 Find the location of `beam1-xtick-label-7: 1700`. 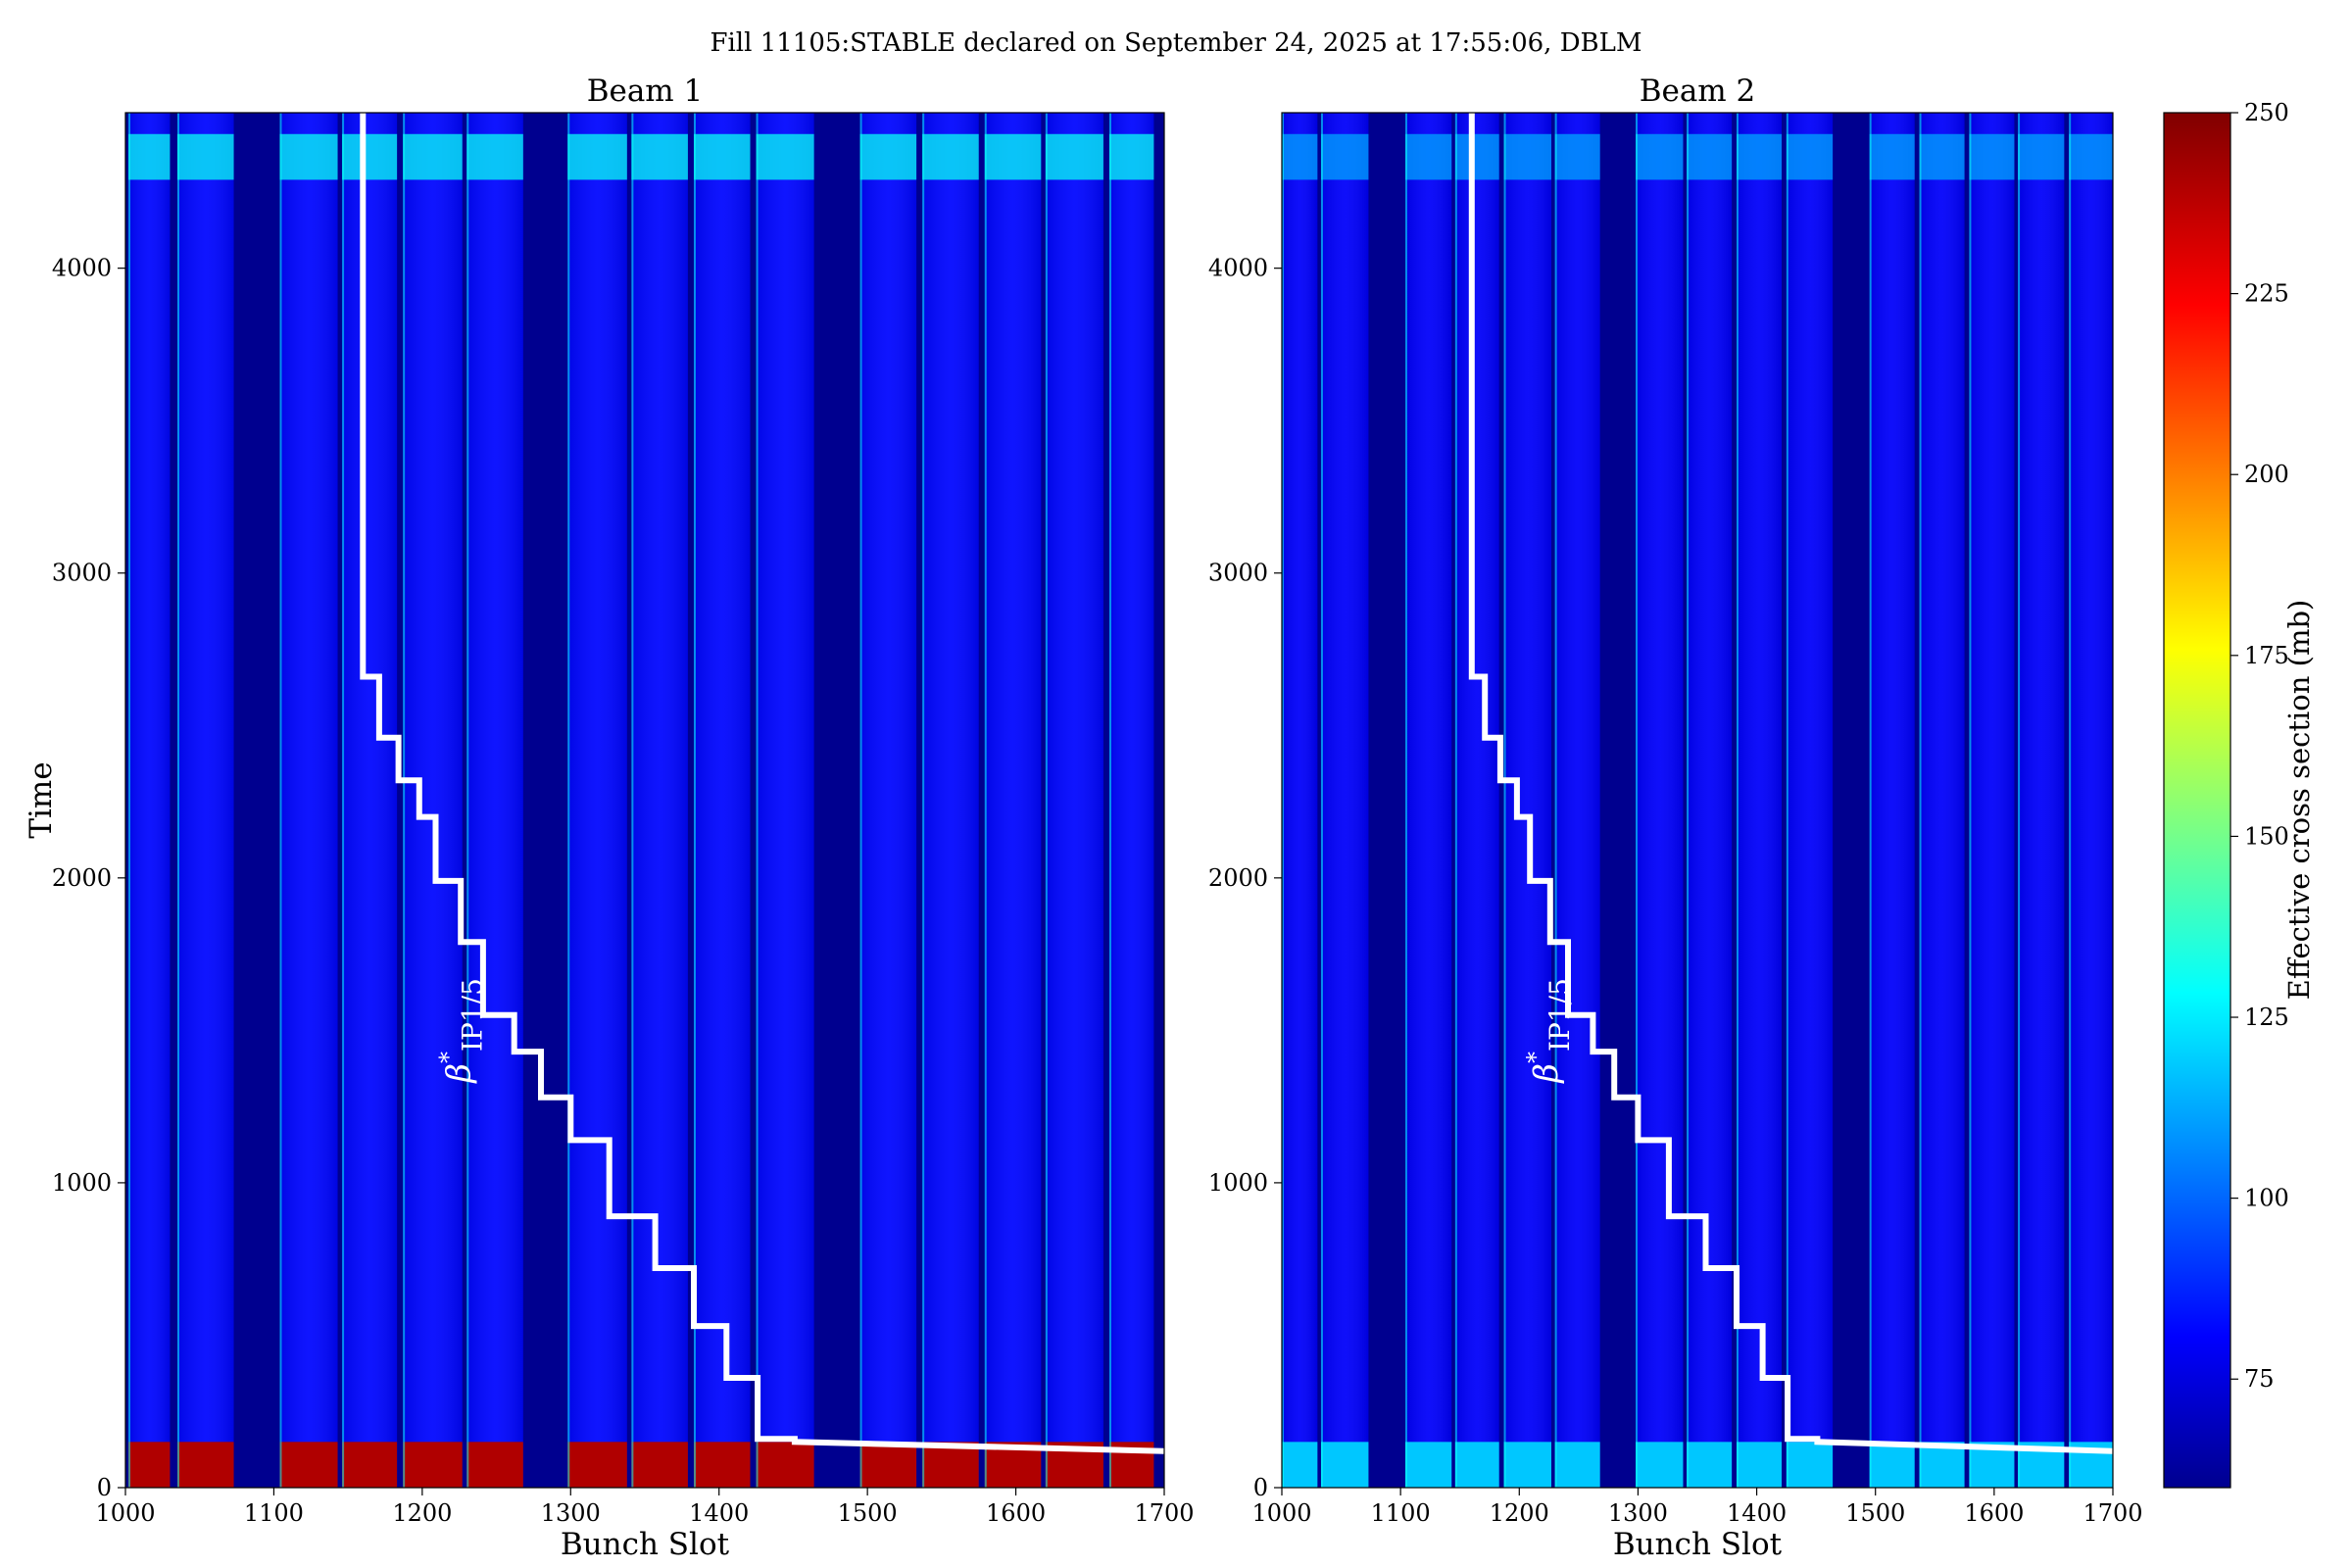

beam1-xtick-label-7: 1700 is located at coordinates (1164, 1513).